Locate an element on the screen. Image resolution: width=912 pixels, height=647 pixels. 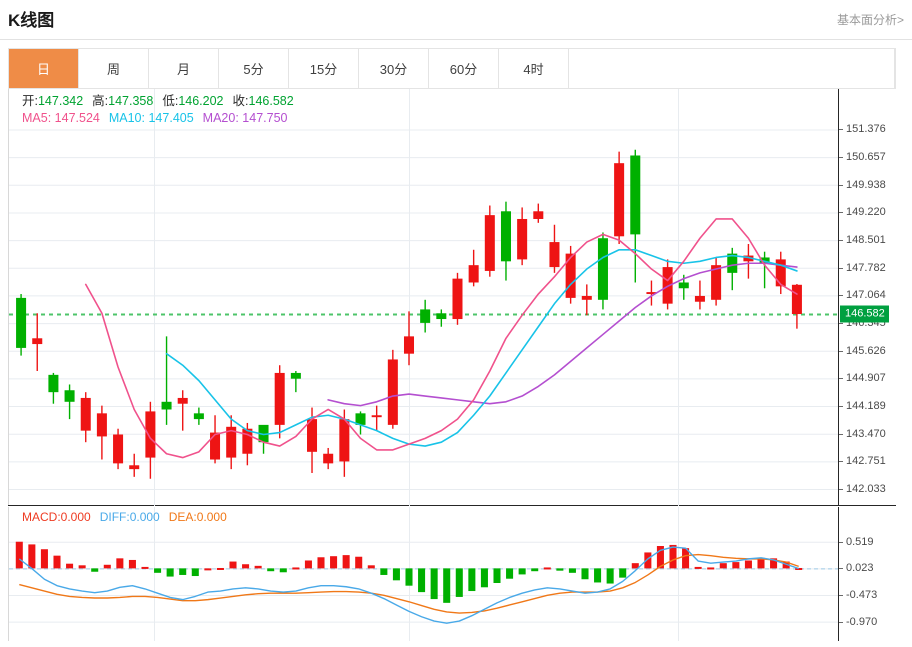
tab-label: 60分 is located at coordinates (463, 69).